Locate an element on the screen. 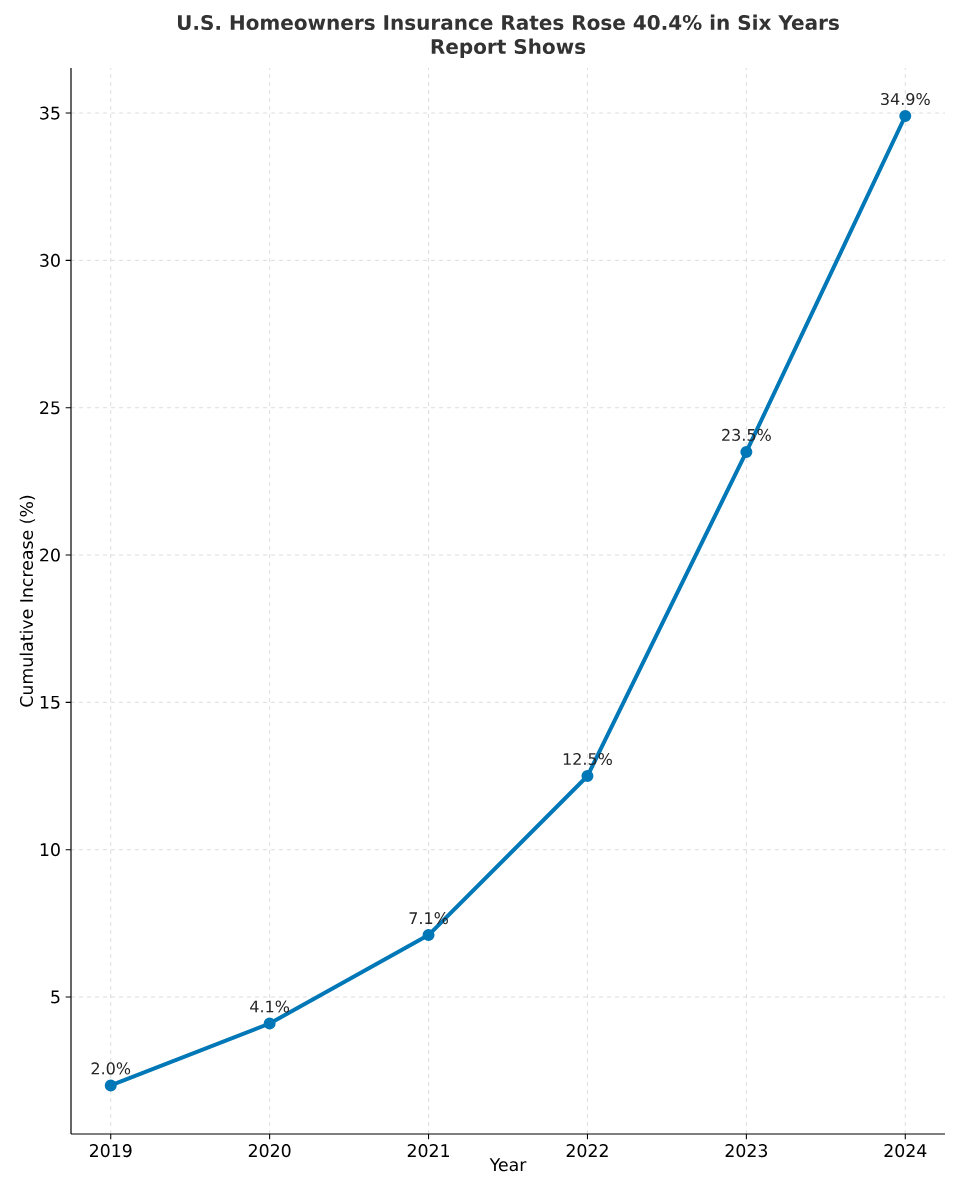 The width and height of the screenshot is (957, 1199). x-tick-label: 2020 is located at coordinates (269, 1151).